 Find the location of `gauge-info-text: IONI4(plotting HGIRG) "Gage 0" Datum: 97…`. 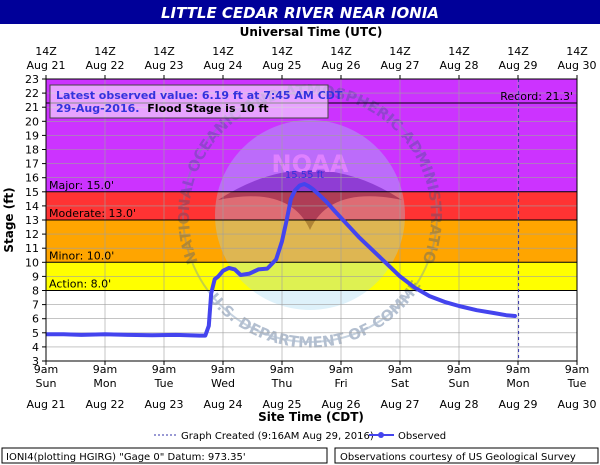

gauge-info-text: IONI4(plotting HGIRG) "Gage 0" Datum: 97… is located at coordinates (126, 457).